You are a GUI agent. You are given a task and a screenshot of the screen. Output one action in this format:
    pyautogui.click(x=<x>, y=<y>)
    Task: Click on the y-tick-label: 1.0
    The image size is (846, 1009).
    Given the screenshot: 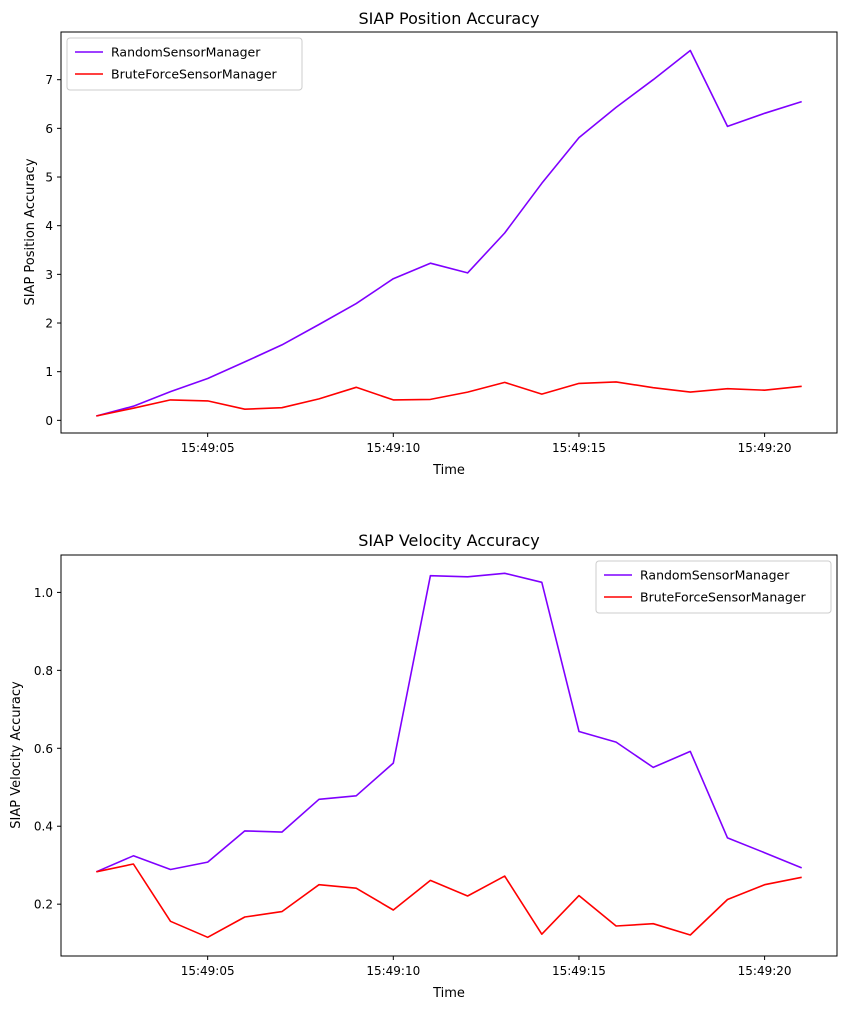 What is the action you would take?
    pyautogui.click(x=43, y=593)
    